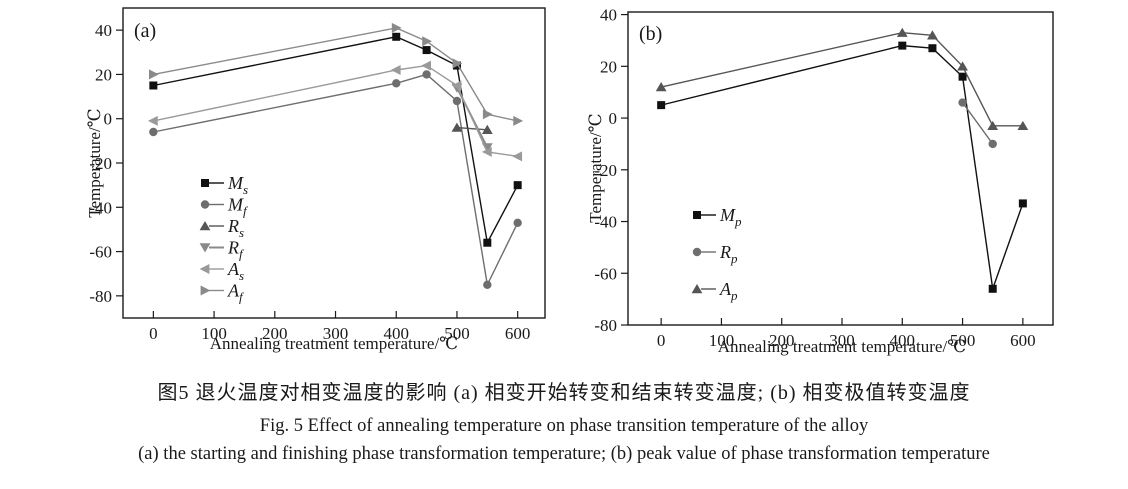  What do you see at coordinates (238, 207) in the screenshot?
I see `legend-label-Mf: Mf` at bounding box center [238, 207].